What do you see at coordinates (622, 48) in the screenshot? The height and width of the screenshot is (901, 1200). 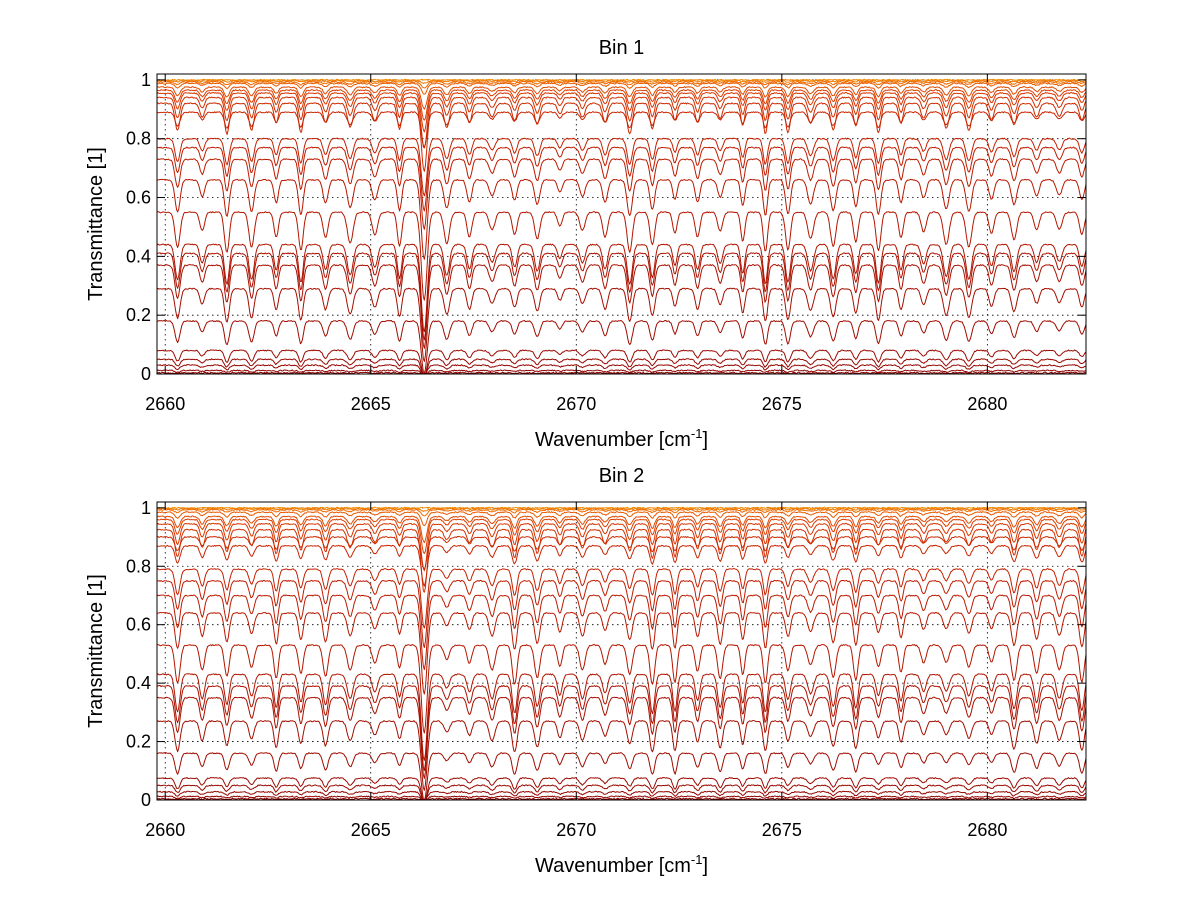 I see `chart-title-bin-1: Bin 1` at bounding box center [622, 48].